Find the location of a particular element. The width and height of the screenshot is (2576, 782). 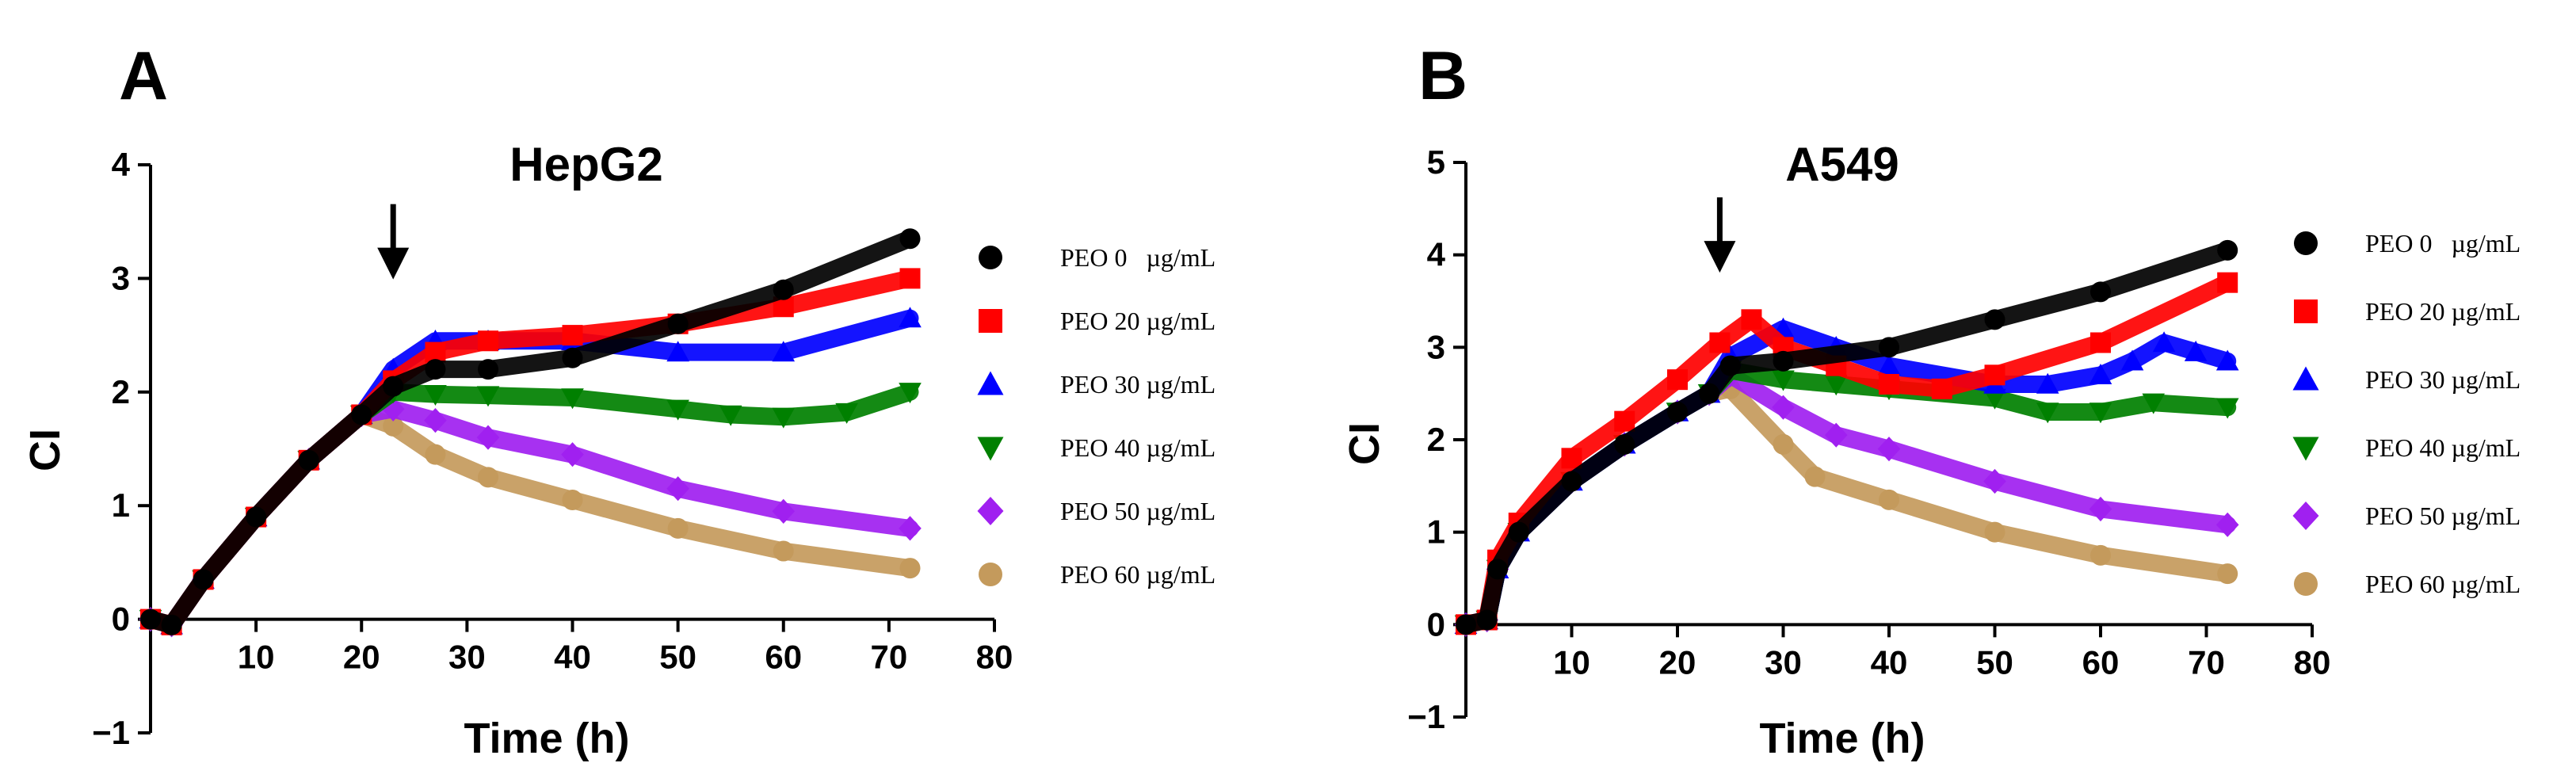

x-tick-label: 50 is located at coordinates (677, 657).